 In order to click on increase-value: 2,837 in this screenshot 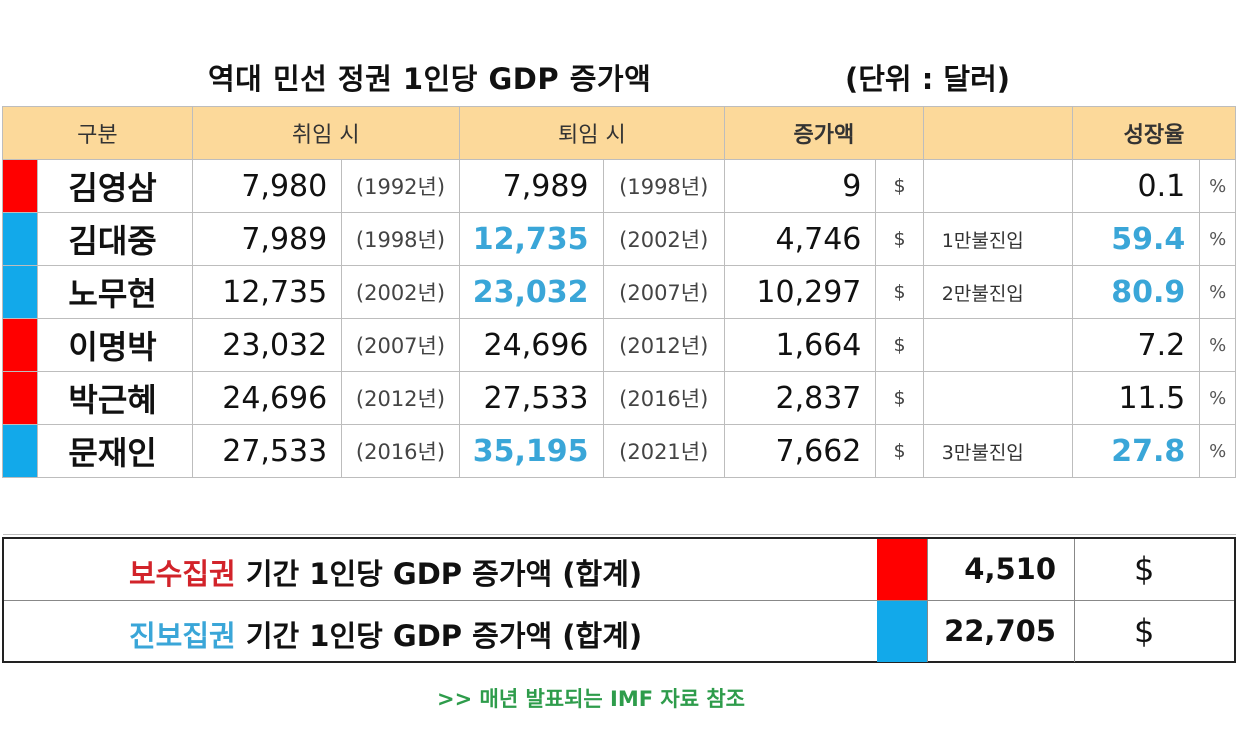, I will do `click(800, 398)`.